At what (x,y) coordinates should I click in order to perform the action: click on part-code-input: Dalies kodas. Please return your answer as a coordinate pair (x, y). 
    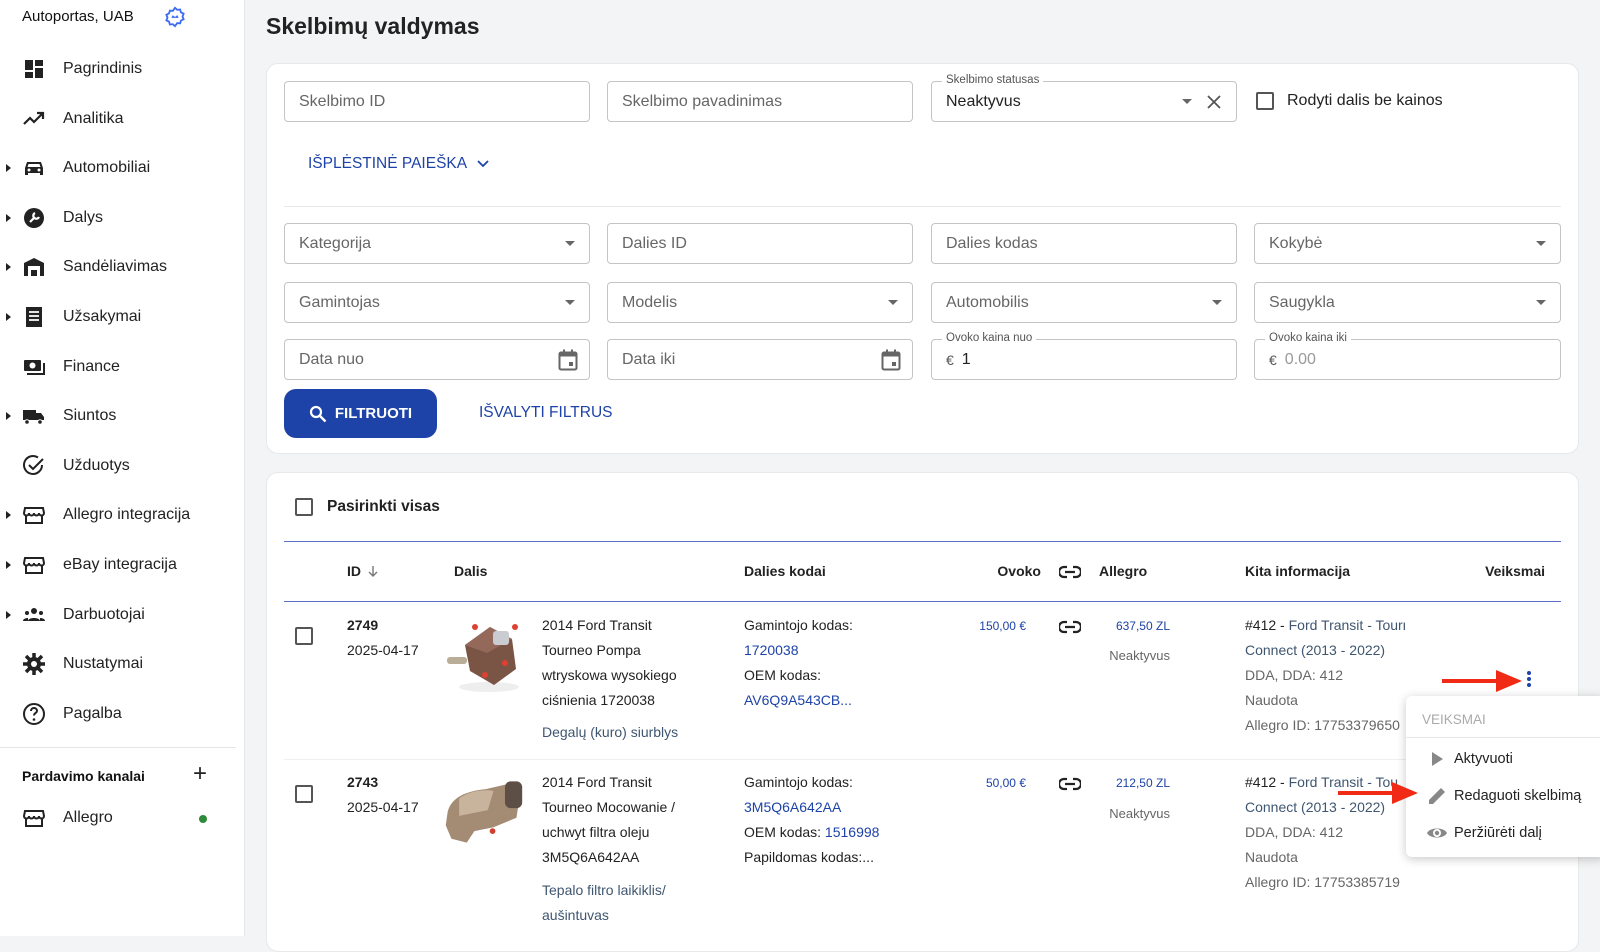
    Looking at the image, I should click on (1084, 243).